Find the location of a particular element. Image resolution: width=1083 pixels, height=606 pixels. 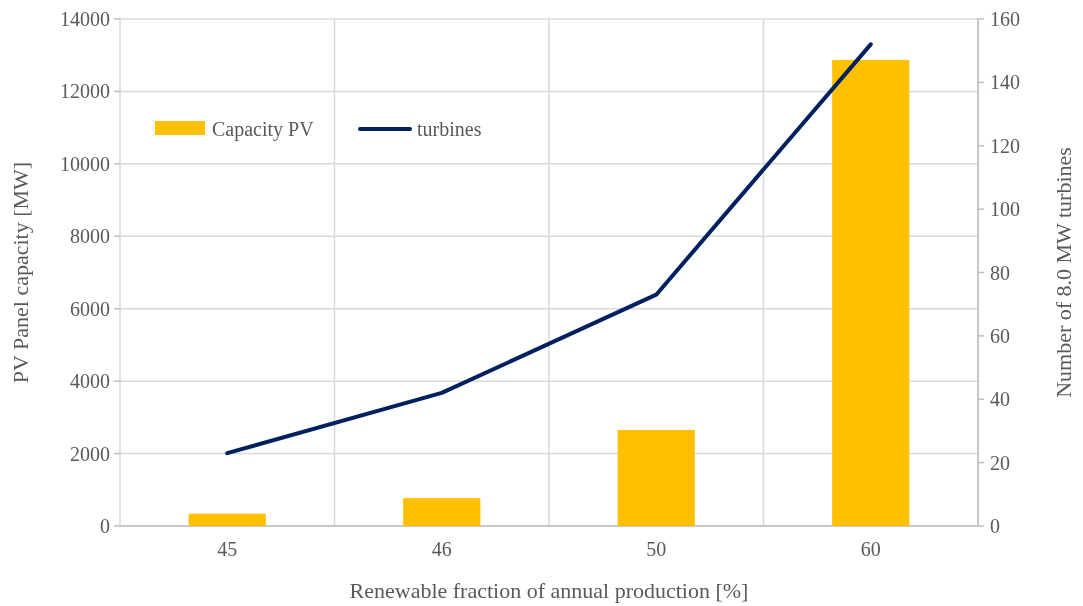

y-tick-label: 12000 is located at coordinates (85, 91).